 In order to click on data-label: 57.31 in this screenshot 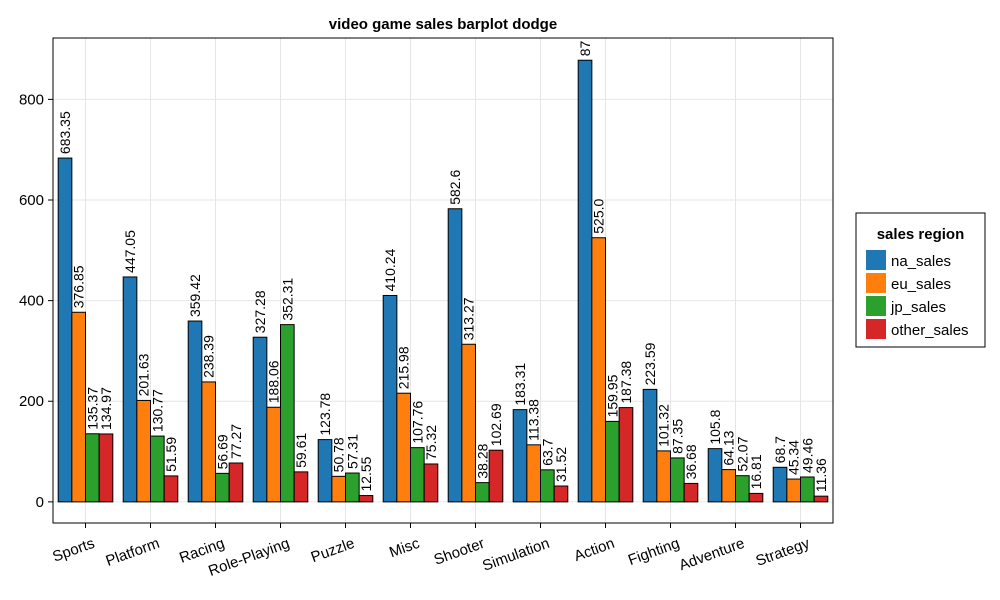, I will do `click(352, 451)`.